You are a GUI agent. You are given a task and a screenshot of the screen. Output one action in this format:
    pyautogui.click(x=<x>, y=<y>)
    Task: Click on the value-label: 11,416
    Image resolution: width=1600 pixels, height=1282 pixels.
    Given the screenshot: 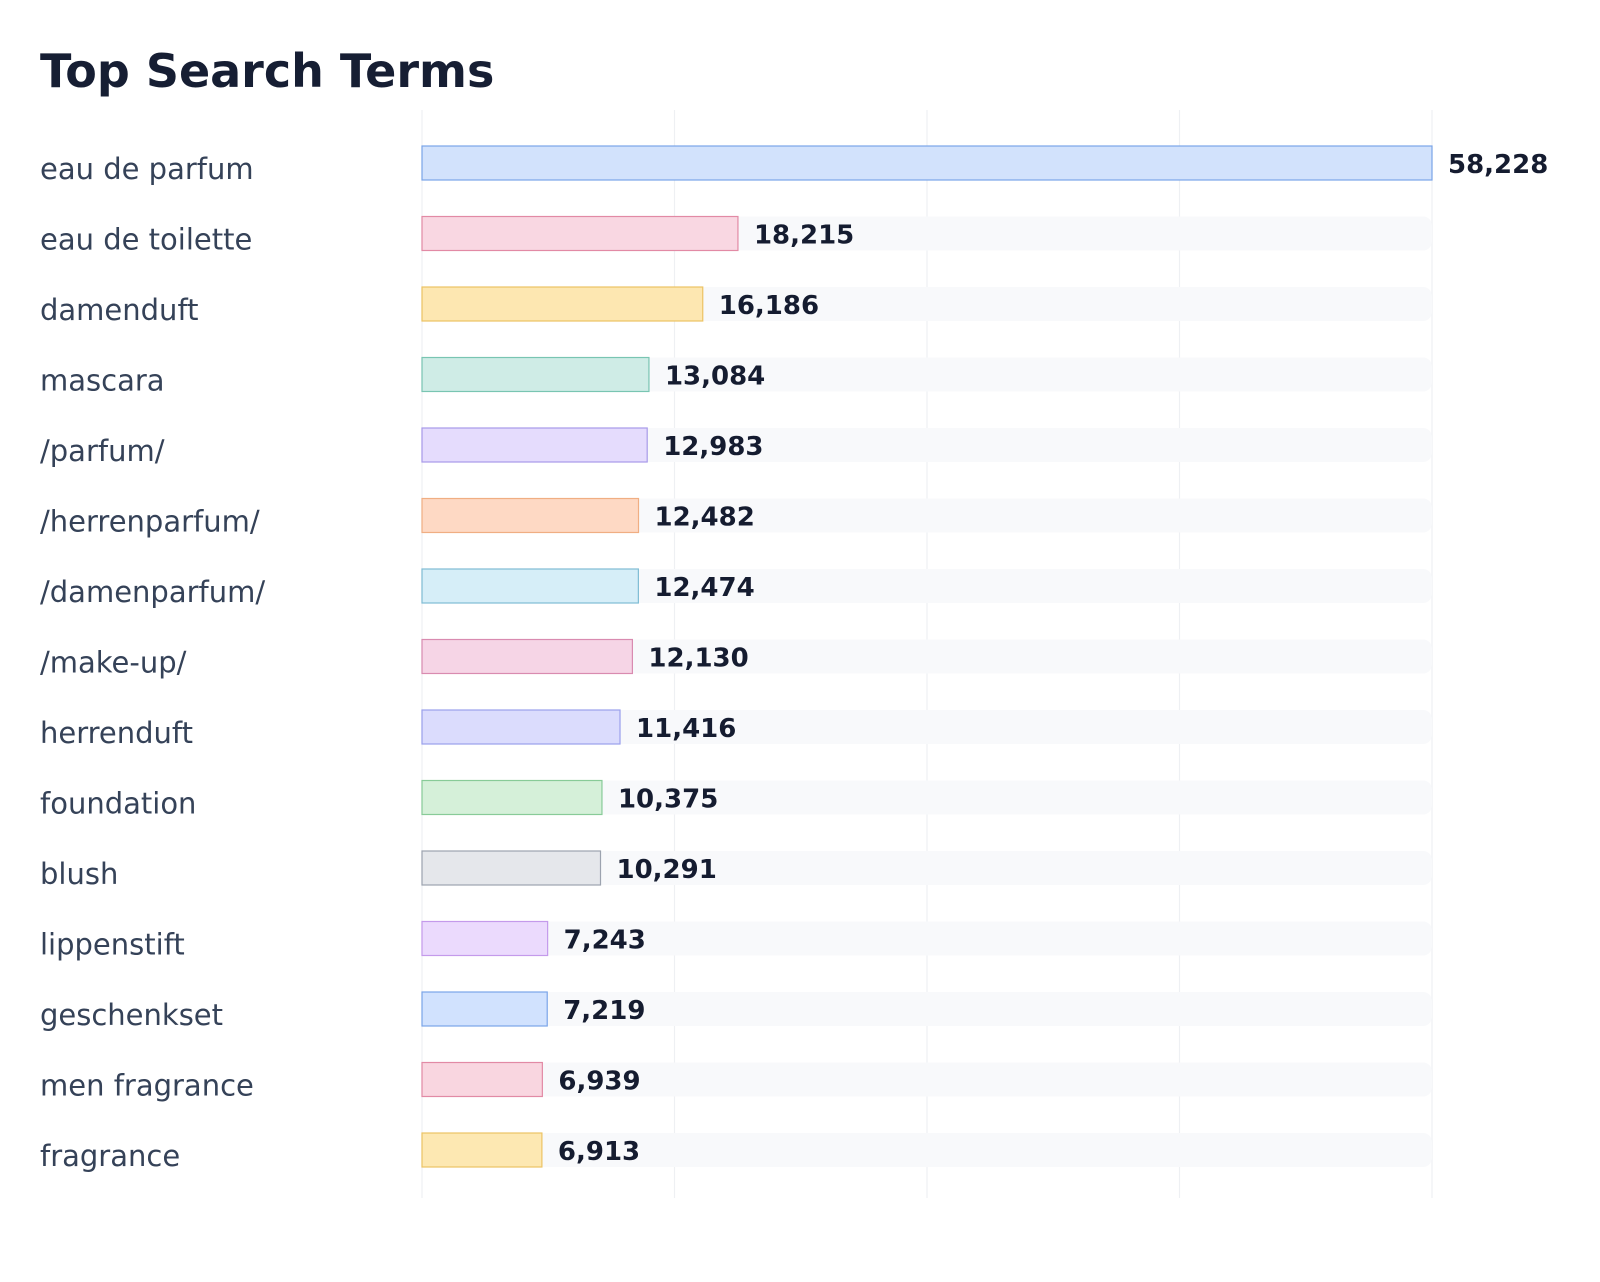 What is the action you would take?
    pyautogui.click(x=686, y=729)
    